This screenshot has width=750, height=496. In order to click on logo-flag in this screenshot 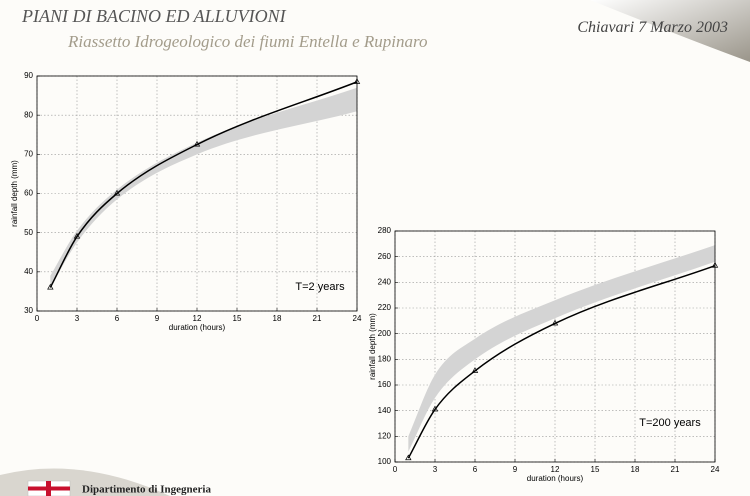, I will do `click(49, 488)`.